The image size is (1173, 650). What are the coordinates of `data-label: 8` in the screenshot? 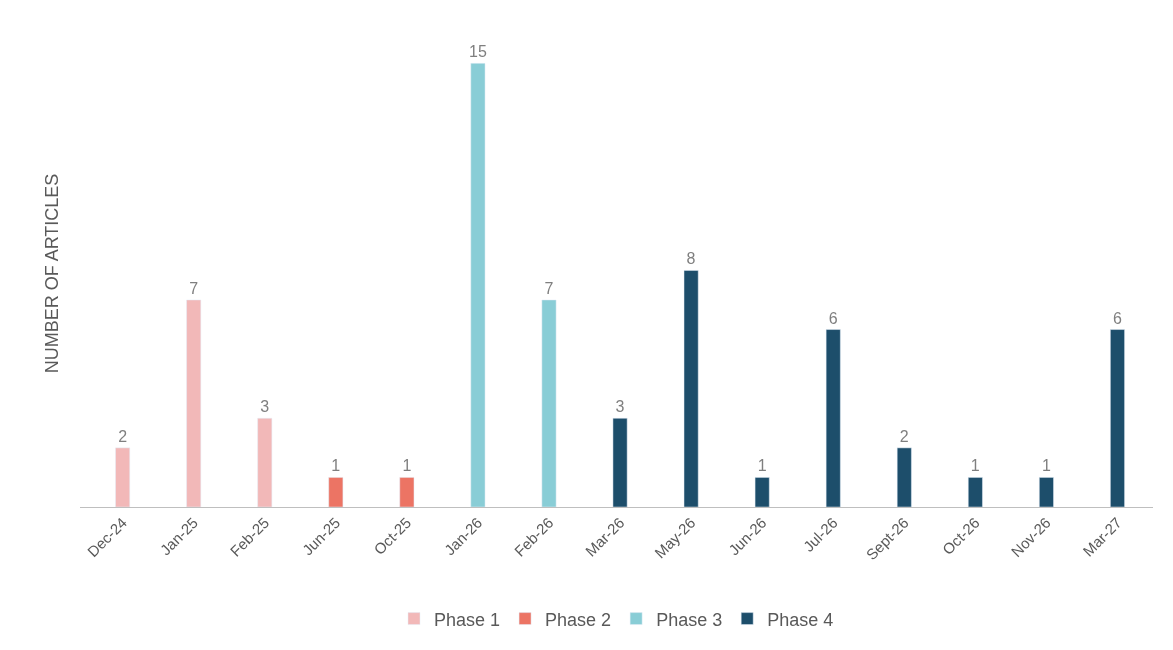 It's located at (691, 259).